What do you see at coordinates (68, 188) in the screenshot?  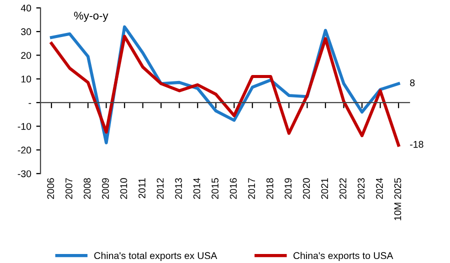 I see `x-tick-label: 2007` at bounding box center [68, 188].